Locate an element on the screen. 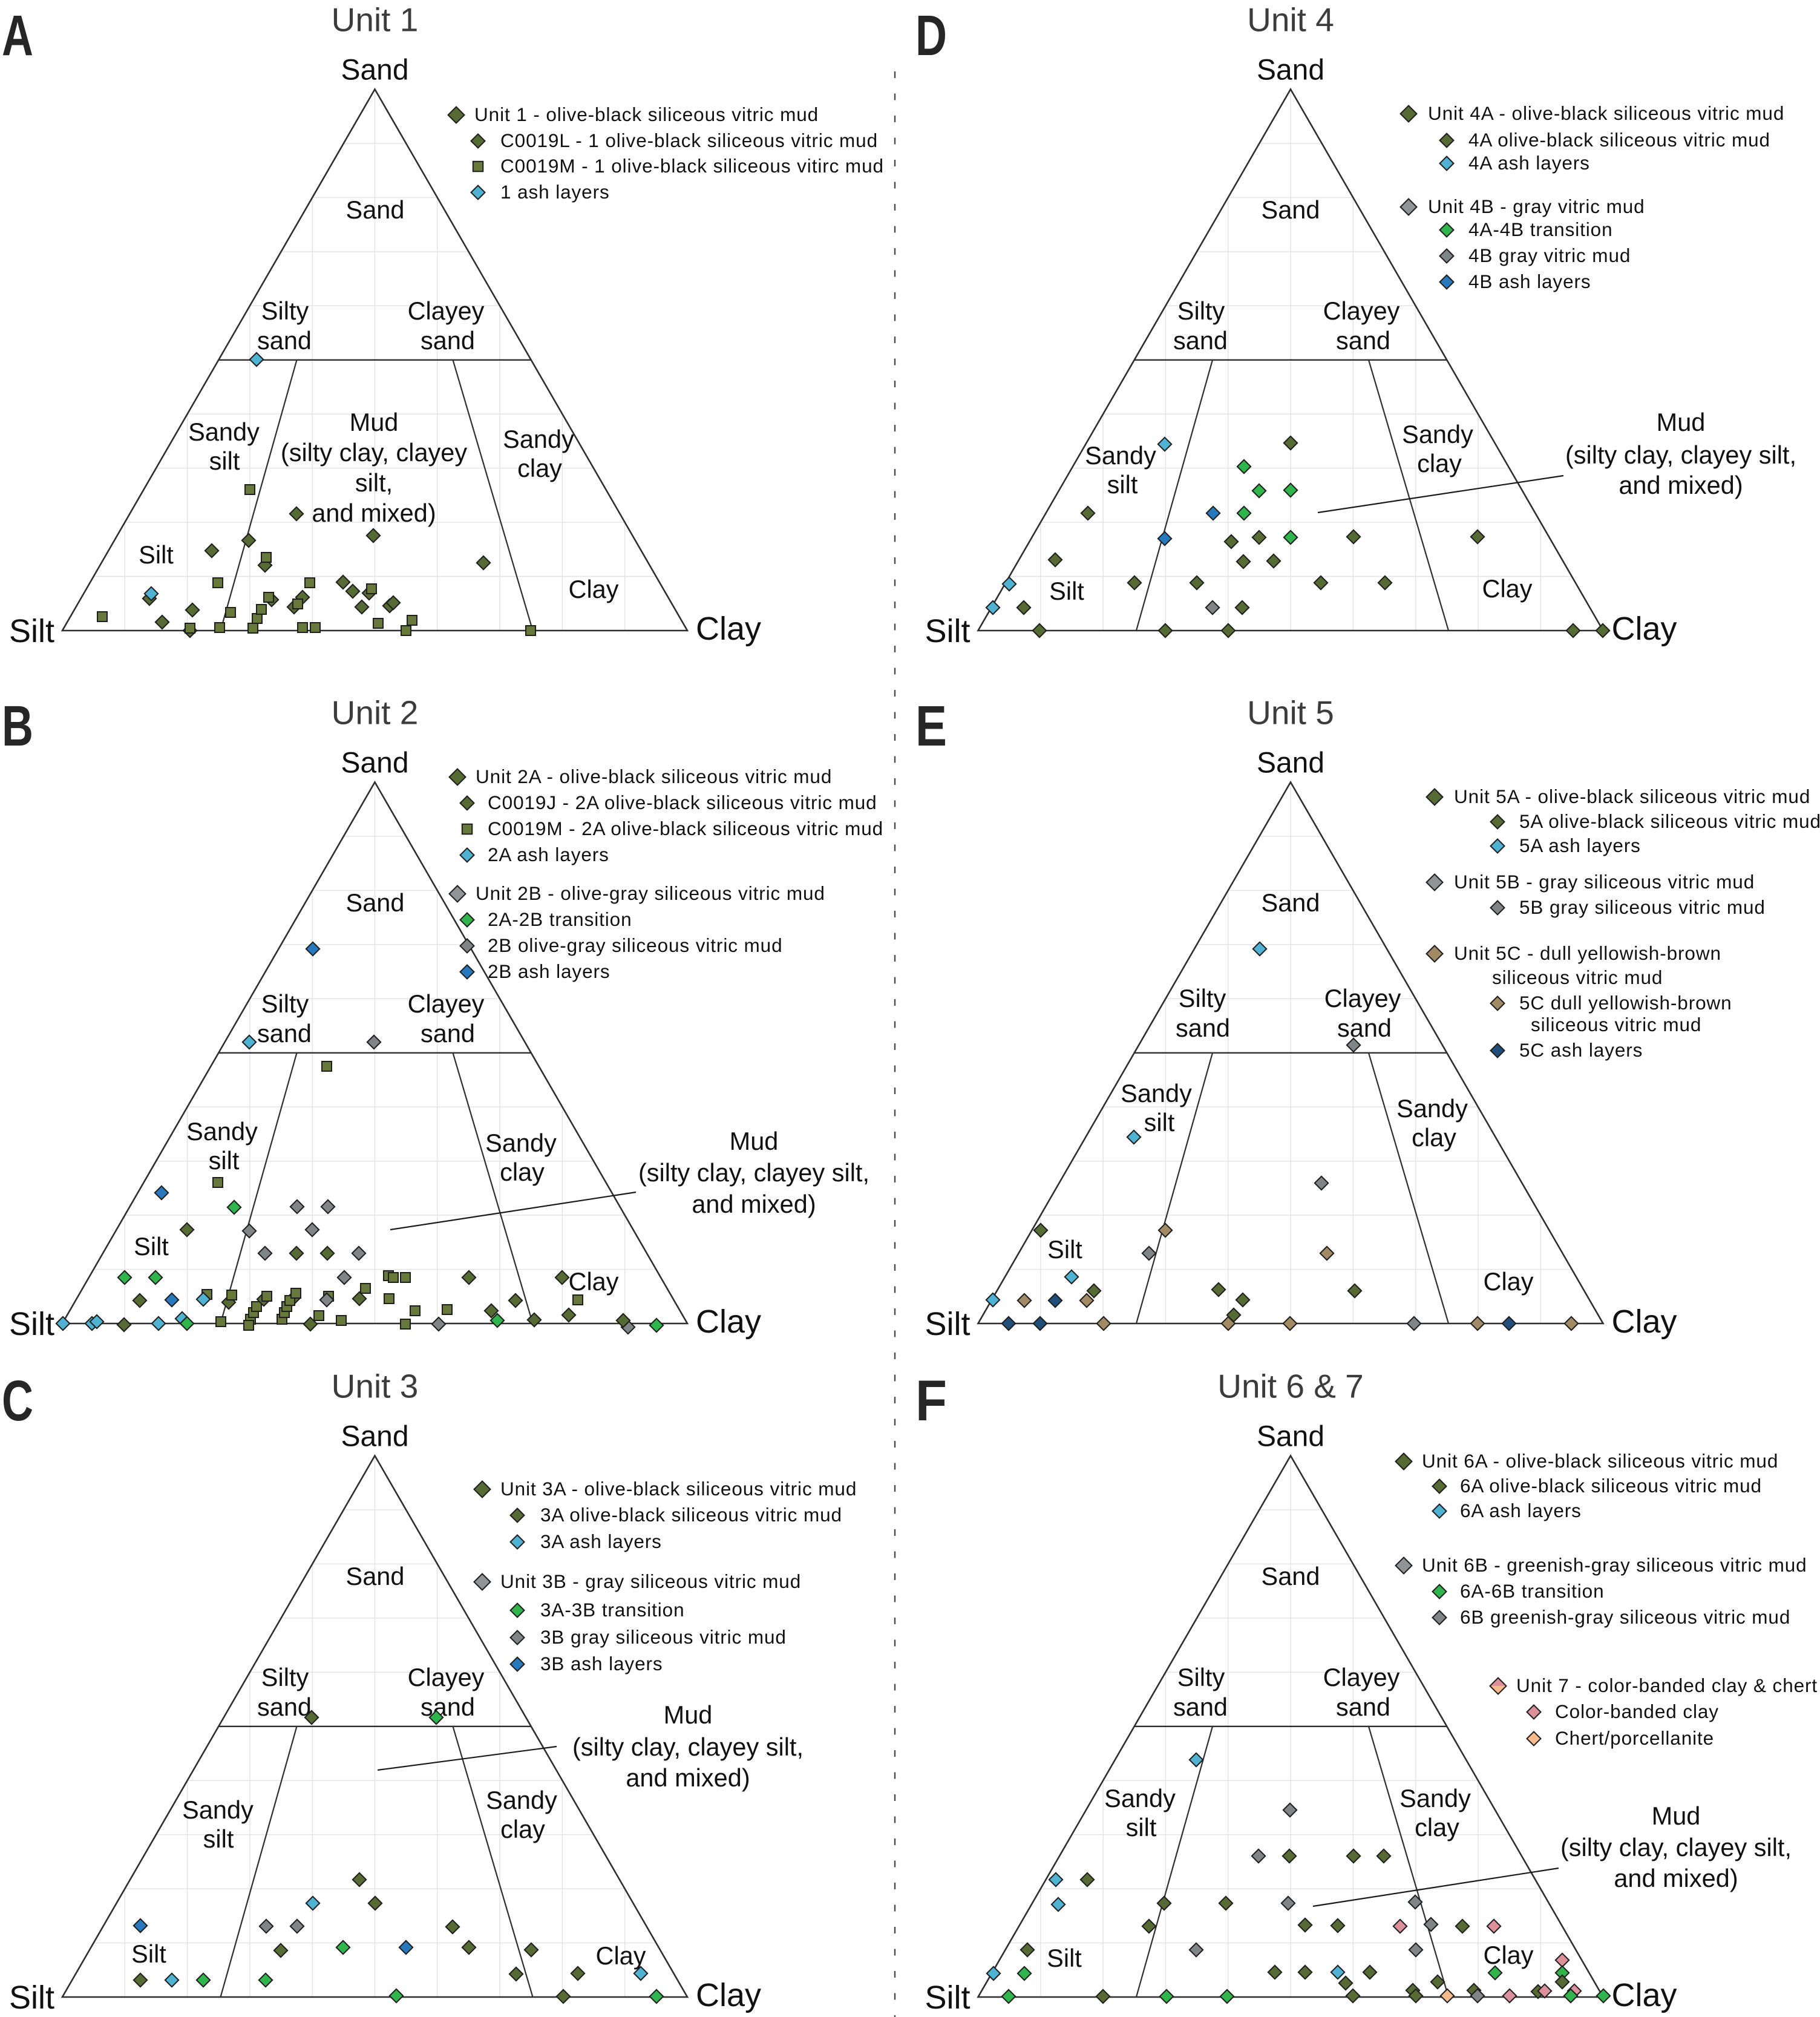 The height and width of the screenshot is (2017, 1820). svg-text:Unit 7 - color-banded clay & c: Unit 7 - color-banded clay & chert is located at coordinates (1667, 1685).